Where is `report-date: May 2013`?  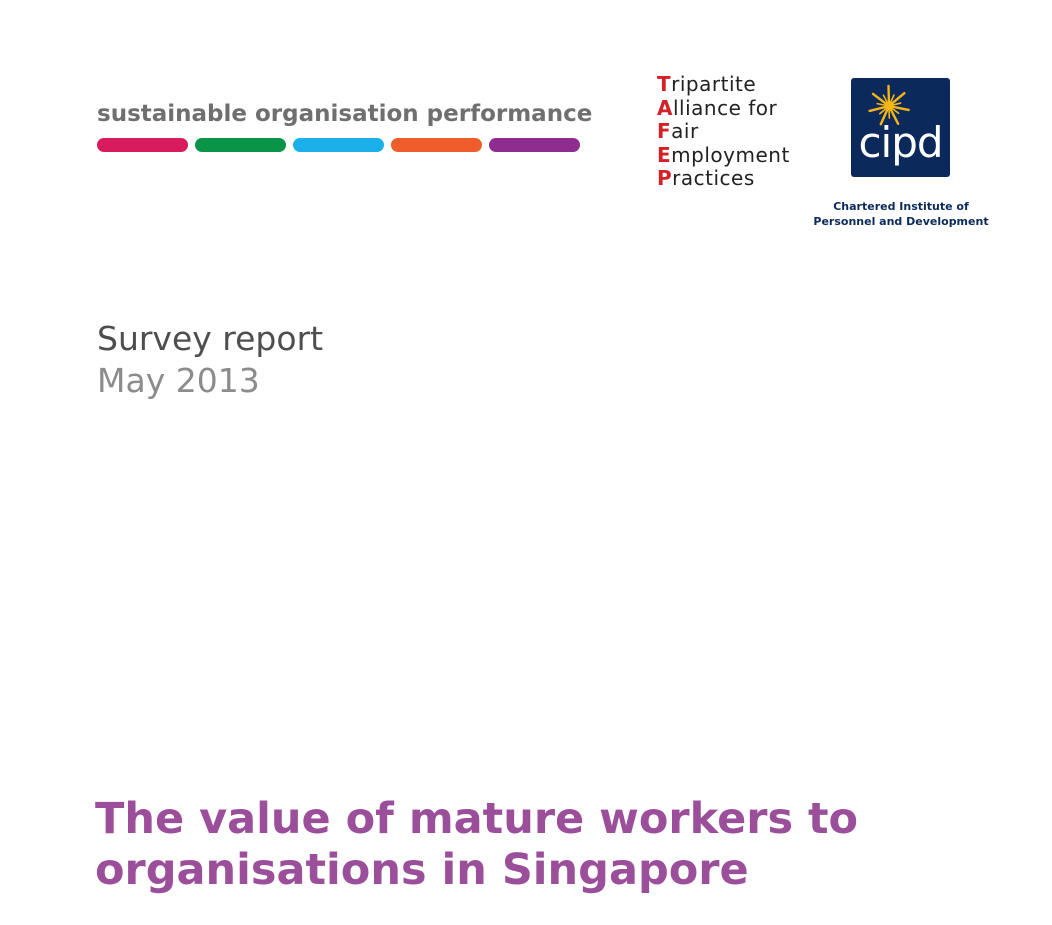
report-date: May 2013 is located at coordinates (178, 380).